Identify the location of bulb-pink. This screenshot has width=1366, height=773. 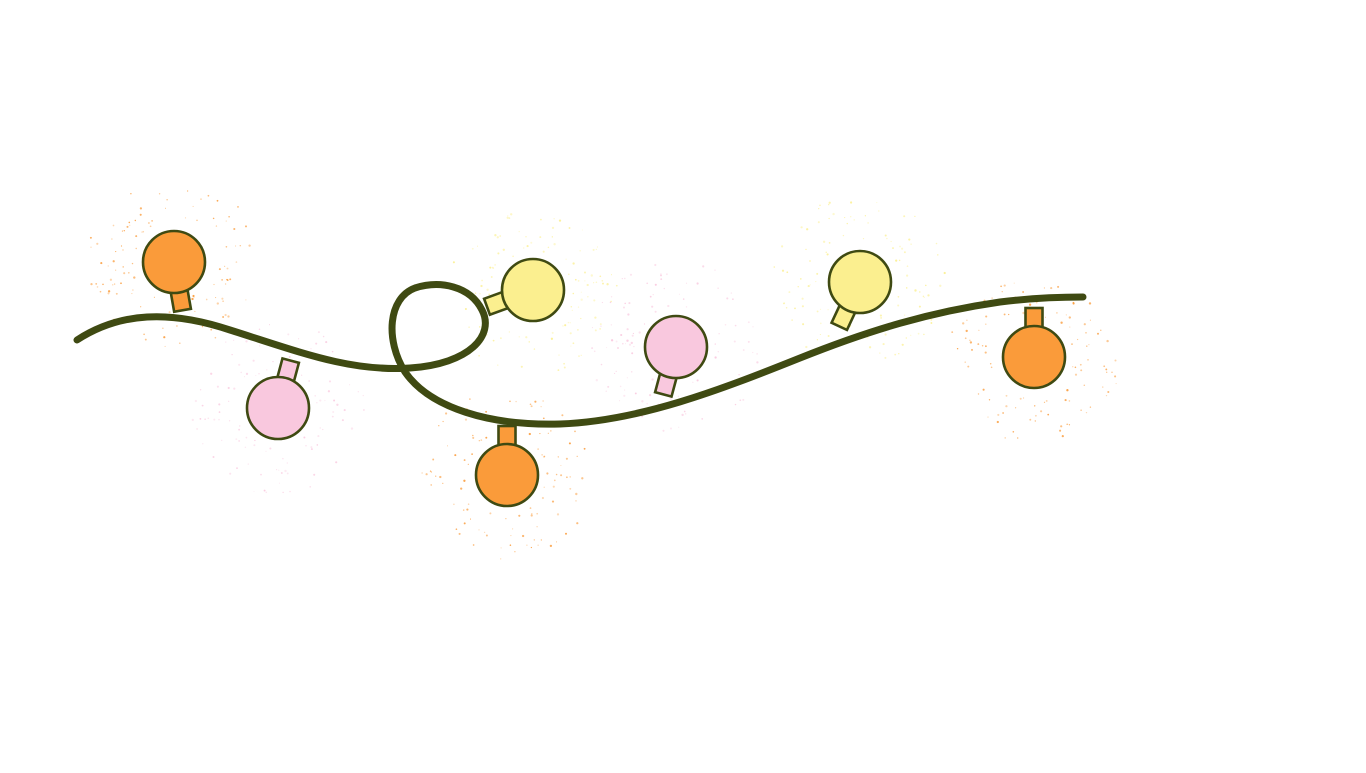
(278, 398).